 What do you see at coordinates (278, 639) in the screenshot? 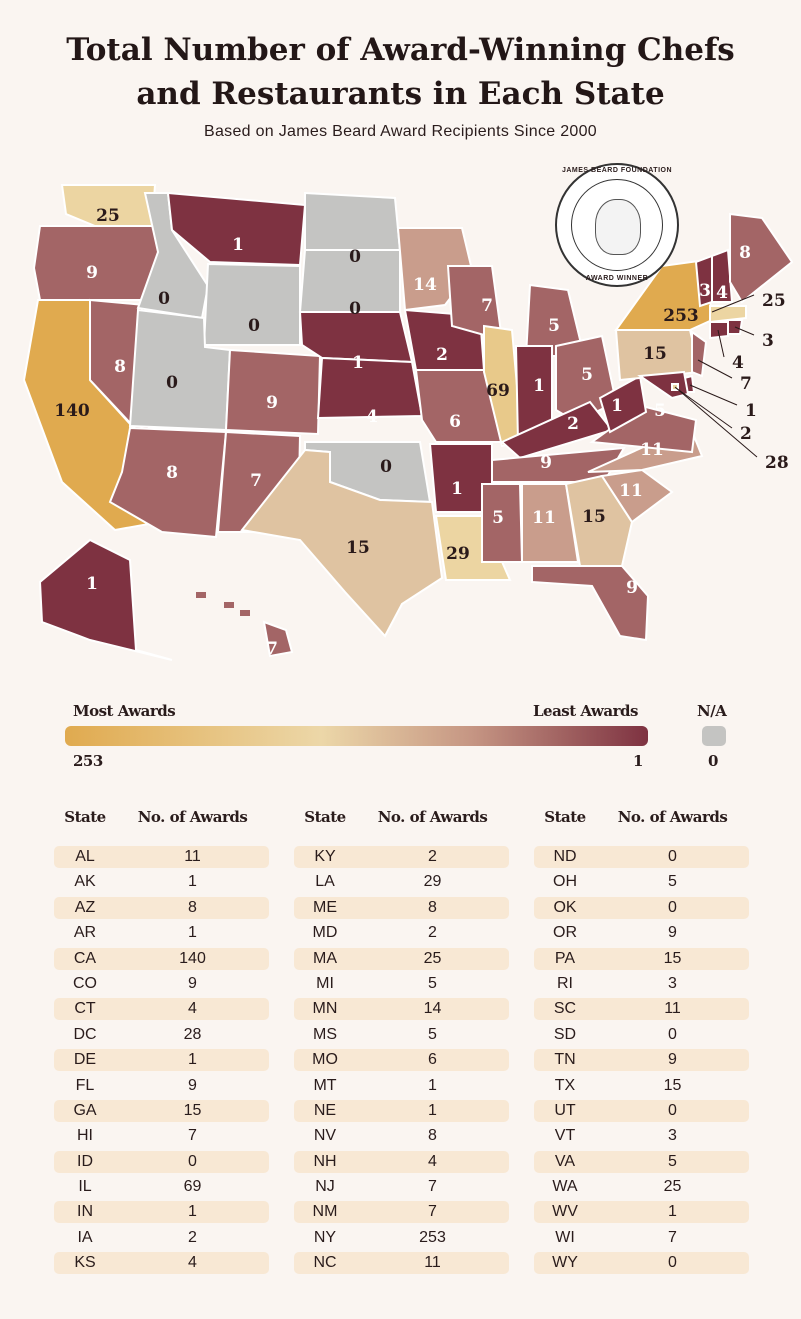
I see `state-HI` at bounding box center [278, 639].